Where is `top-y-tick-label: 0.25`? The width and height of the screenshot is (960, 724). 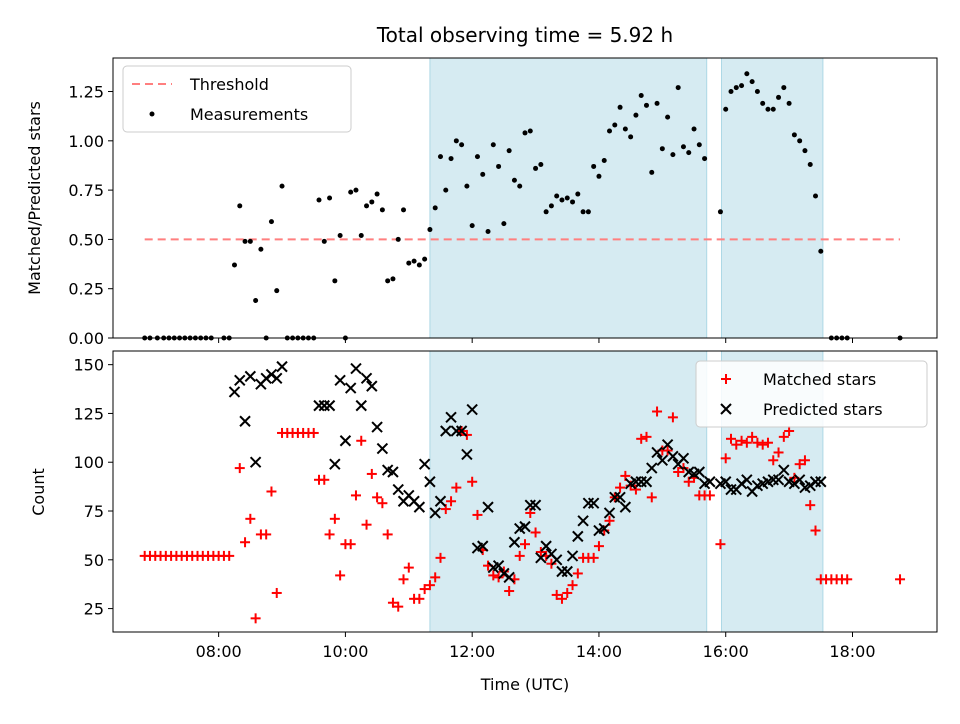 top-y-tick-label: 0.25 is located at coordinates (86, 289).